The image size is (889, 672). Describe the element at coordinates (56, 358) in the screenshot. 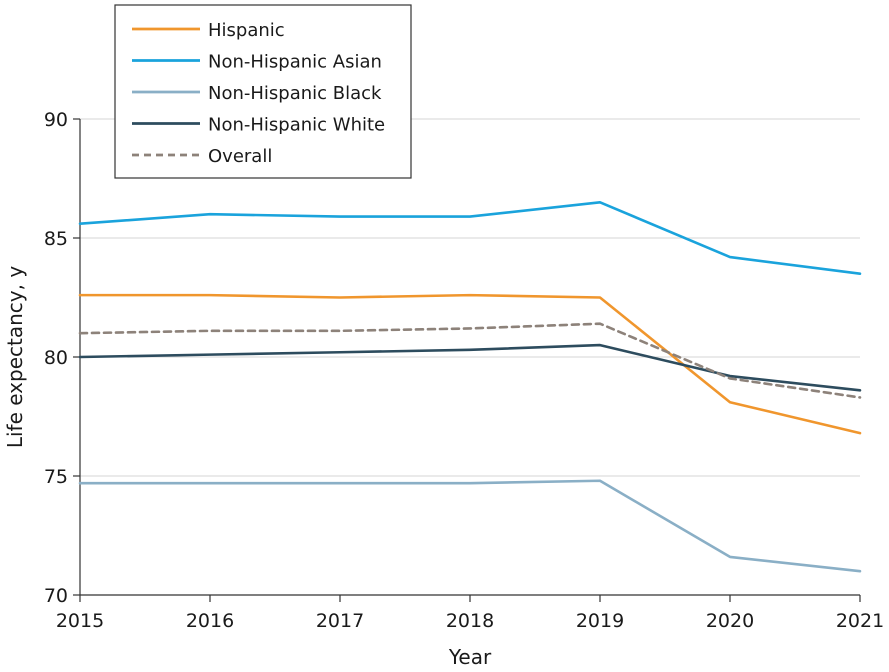

I see `y-tick-label-80: 80` at that location.